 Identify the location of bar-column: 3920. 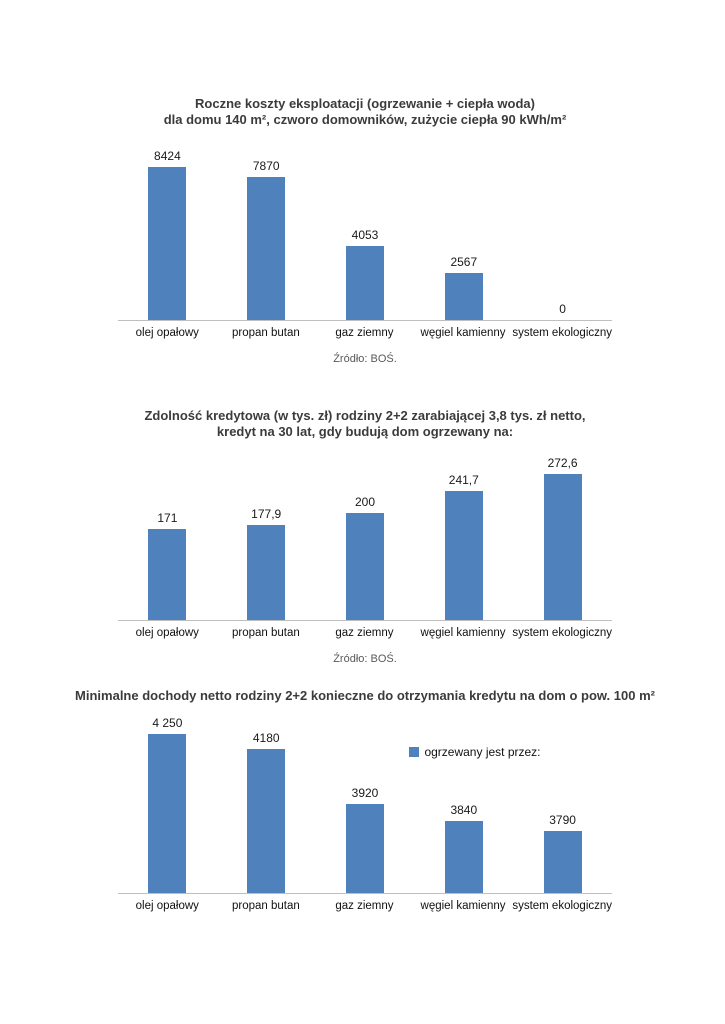
(365, 808).